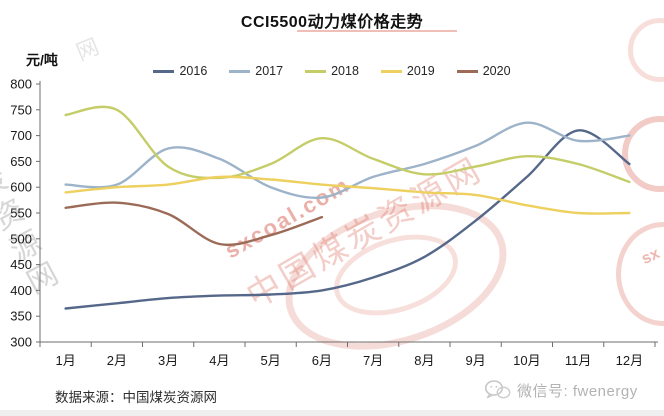 The image size is (664, 416). What do you see at coordinates (271, 360) in the screenshot?
I see `x-tick-label: 5月` at bounding box center [271, 360].